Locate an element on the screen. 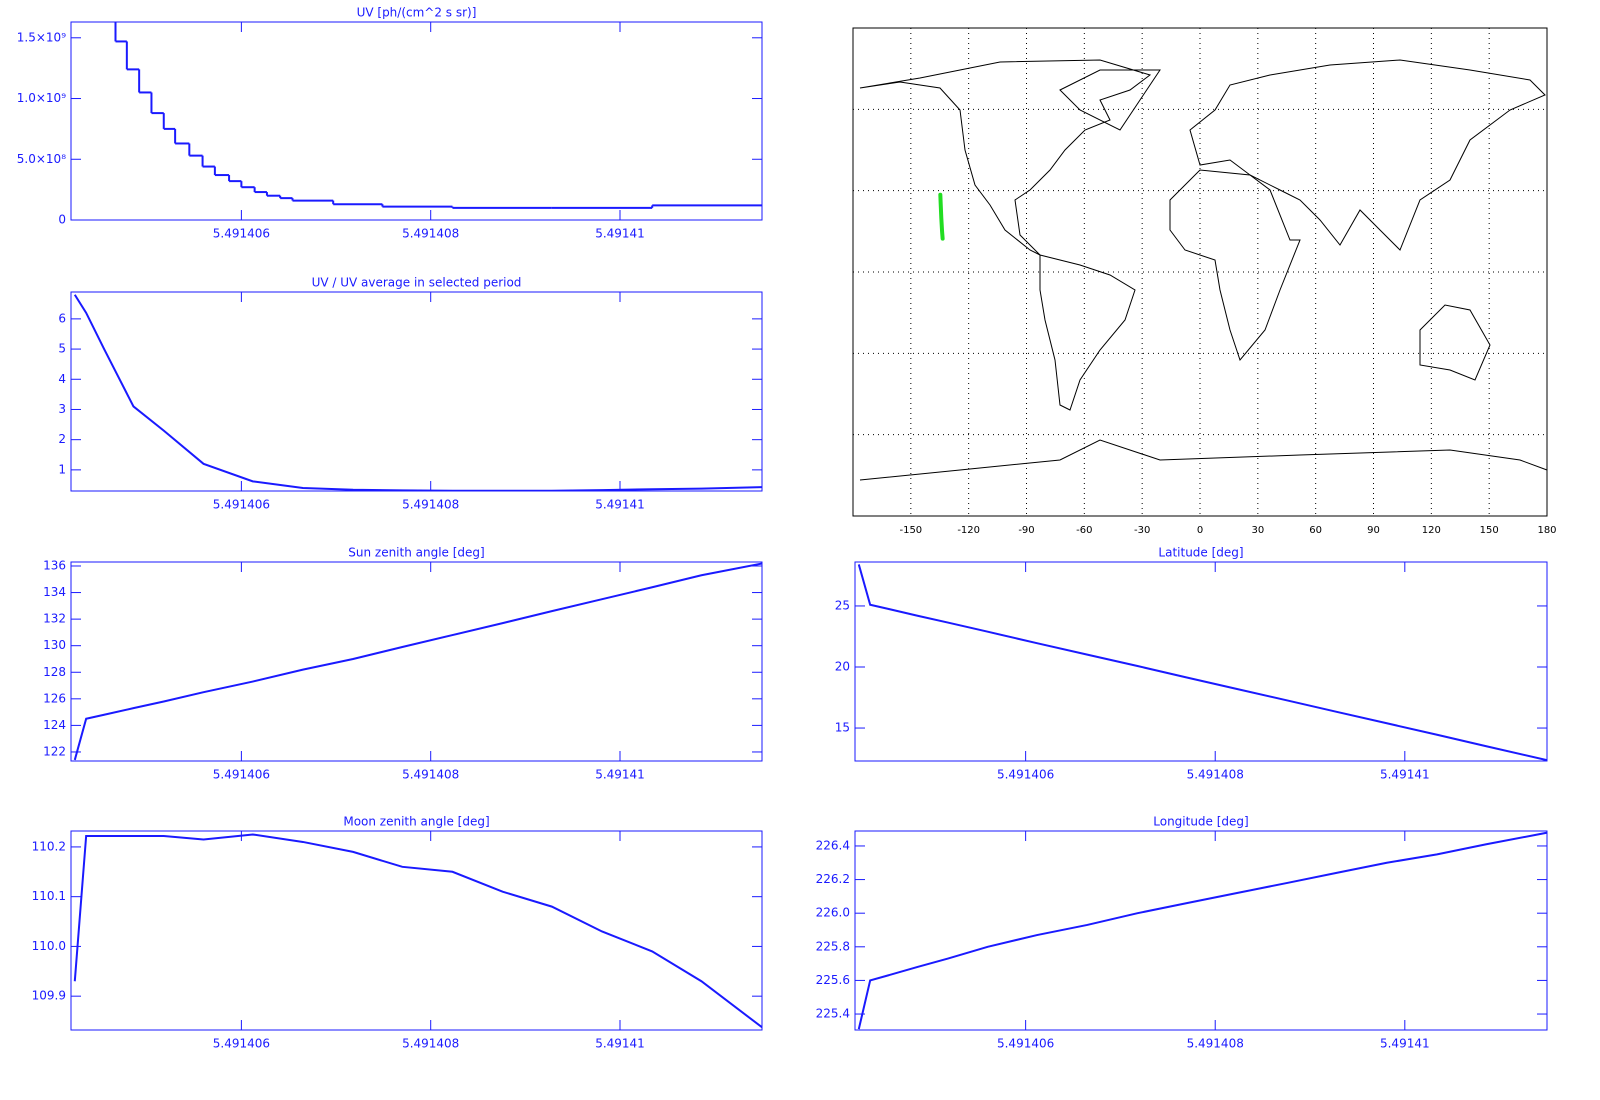 The image size is (1600, 1100). greenland is located at coordinates (1110, 100).